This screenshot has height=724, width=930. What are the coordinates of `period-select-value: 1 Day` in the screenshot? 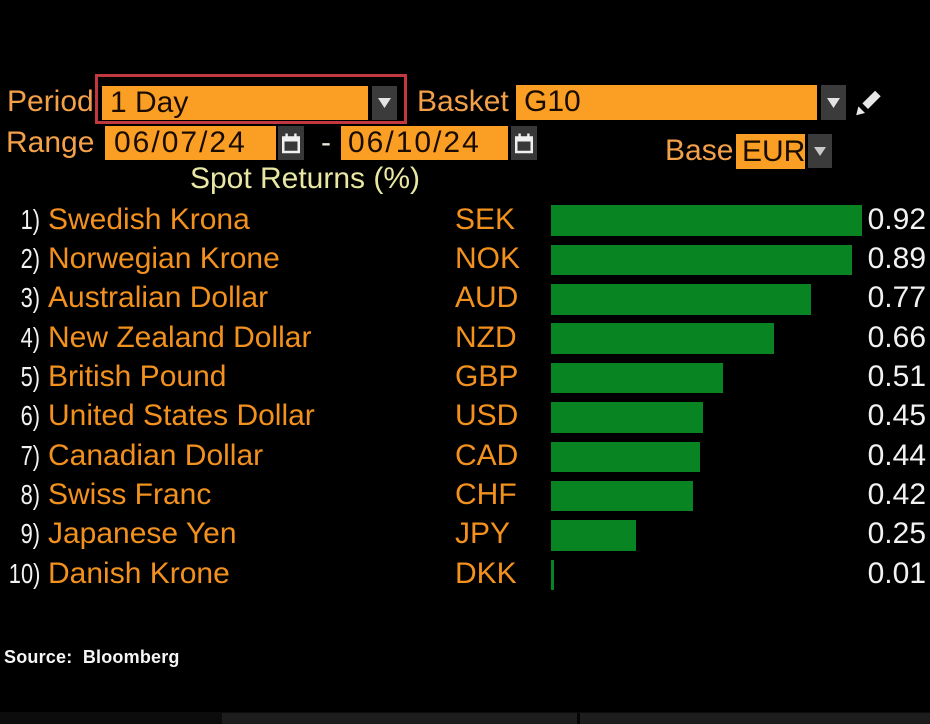 It's located at (149, 102).